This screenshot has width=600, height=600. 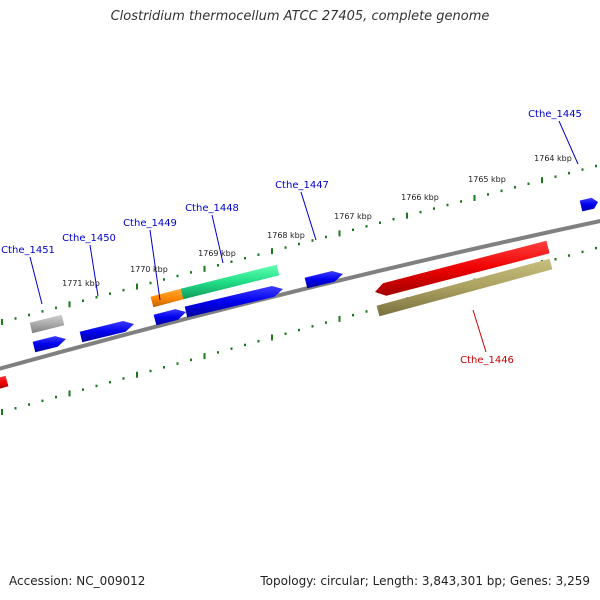 What do you see at coordinates (81, 283) in the screenshot?
I see `ruler-label: 1771 kbp` at bounding box center [81, 283].